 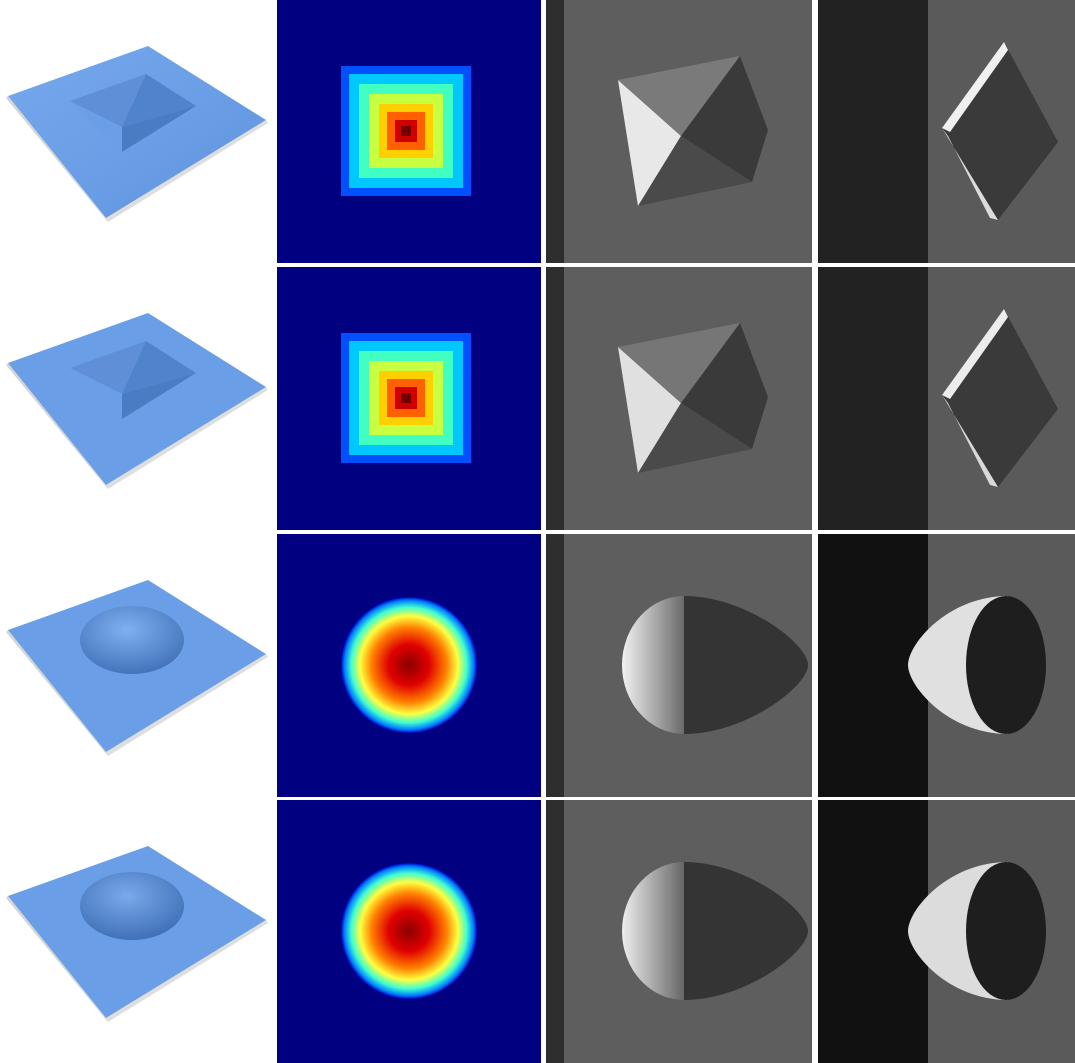 I want to click on surface-render-pyramid-rough, so click(x=137, y=398).